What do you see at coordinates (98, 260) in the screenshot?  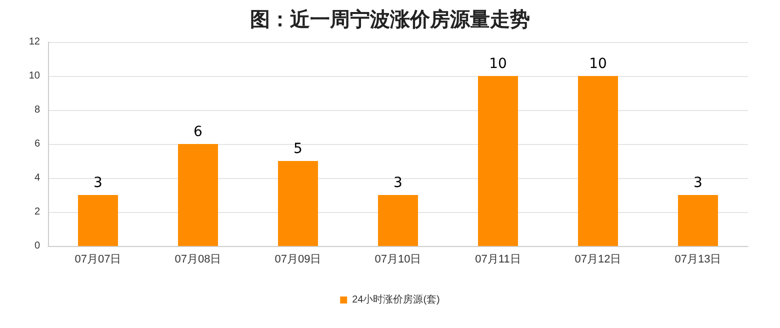 I see `x-tick-label: 07月07日` at bounding box center [98, 260].